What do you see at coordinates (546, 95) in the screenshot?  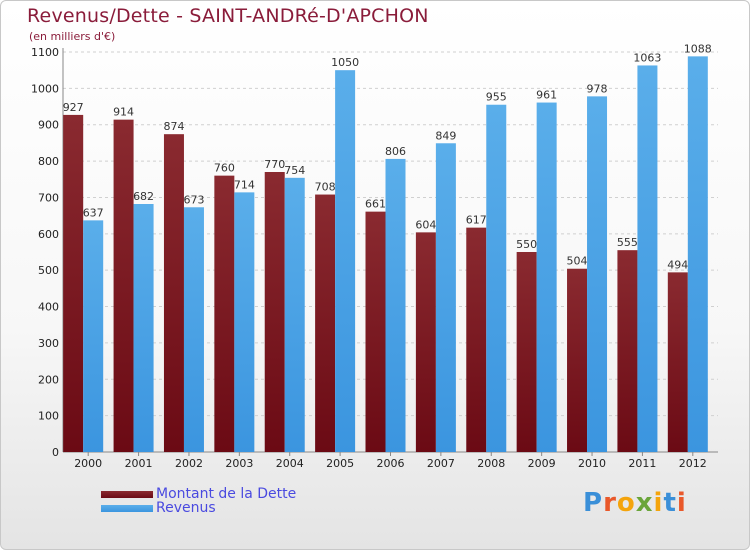 I see `data-label-revenus: 961` at bounding box center [546, 95].